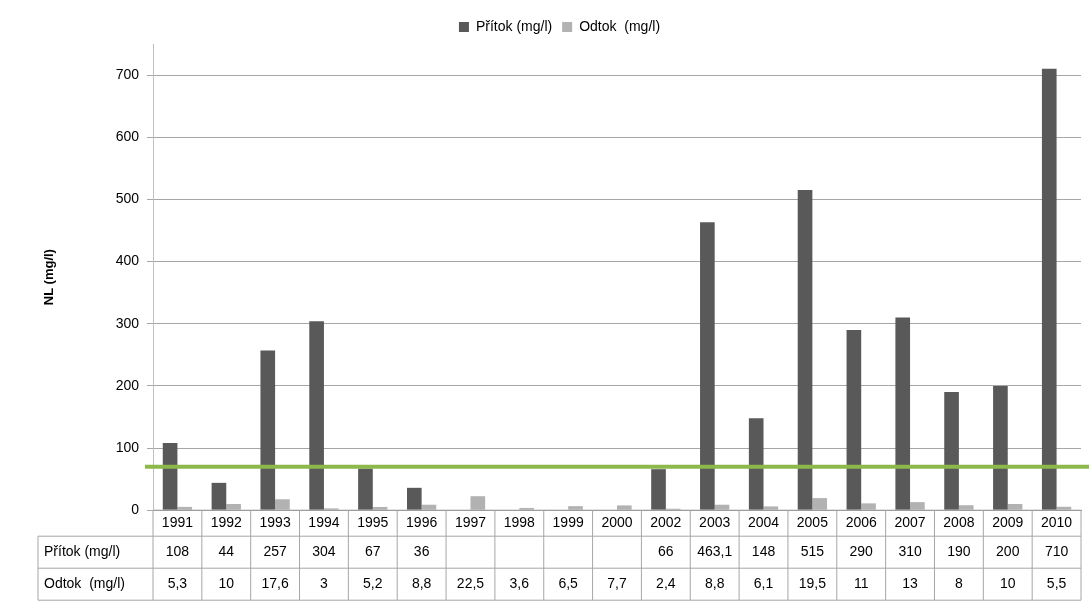 The width and height of the screenshot is (1089, 605). I want to click on data-label: 190, so click(959, 551).